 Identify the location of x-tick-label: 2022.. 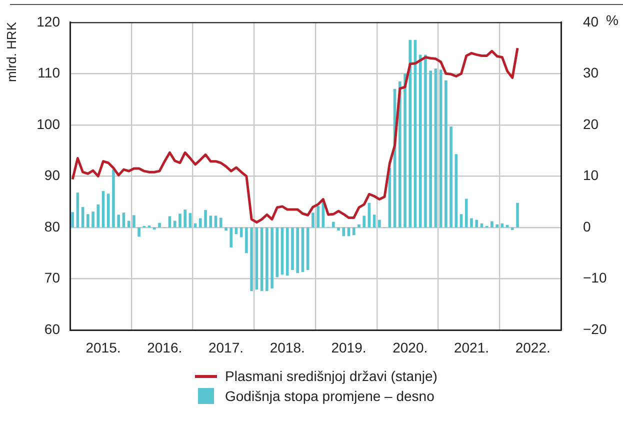
(532, 347).